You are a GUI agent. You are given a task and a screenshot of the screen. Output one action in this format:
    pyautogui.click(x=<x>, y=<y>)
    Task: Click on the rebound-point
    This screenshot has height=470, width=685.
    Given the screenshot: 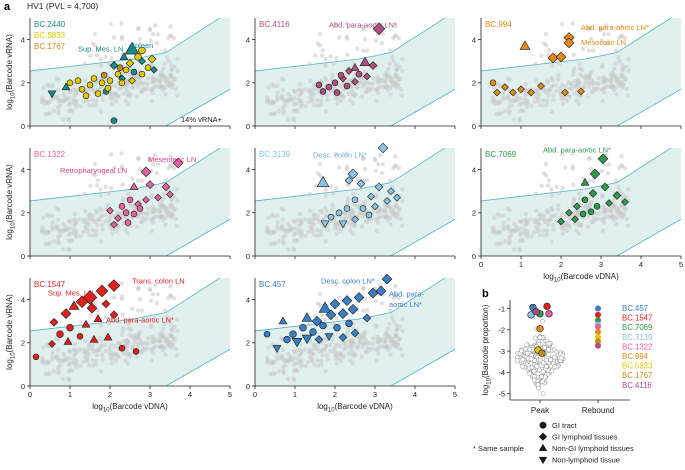 What is the action you would take?
    pyautogui.click(x=598, y=341)
    